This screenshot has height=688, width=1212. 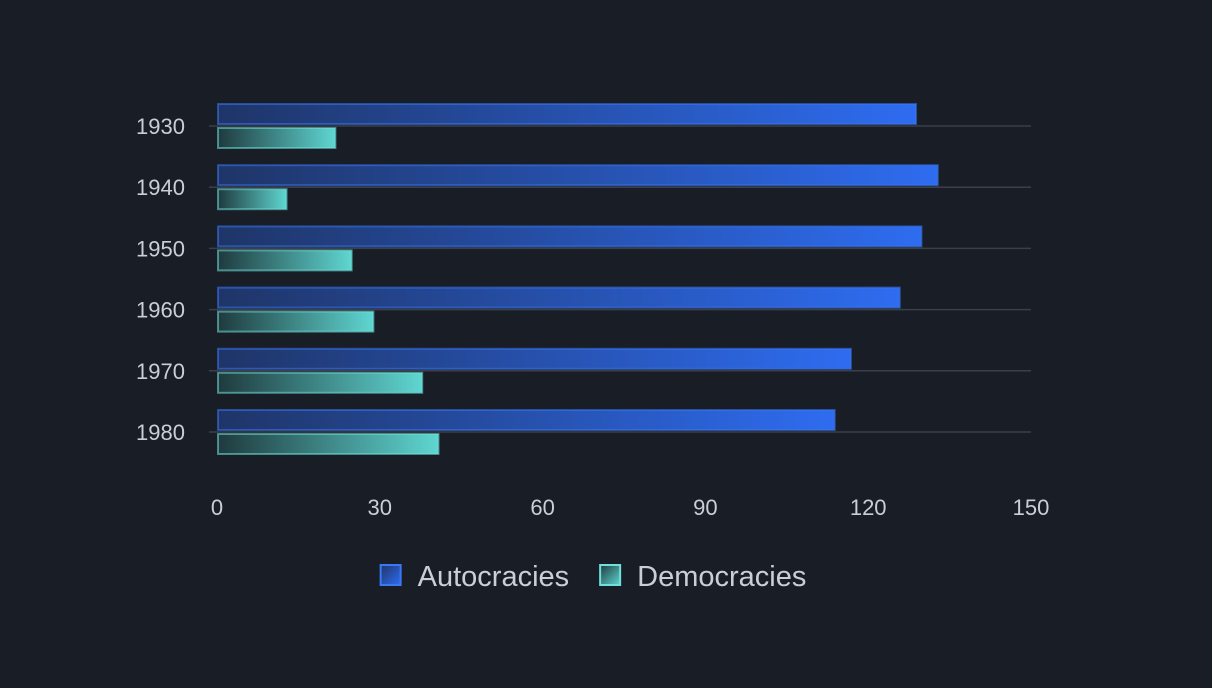 I want to click on y-tick-label: 1970, so click(x=160, y=371).